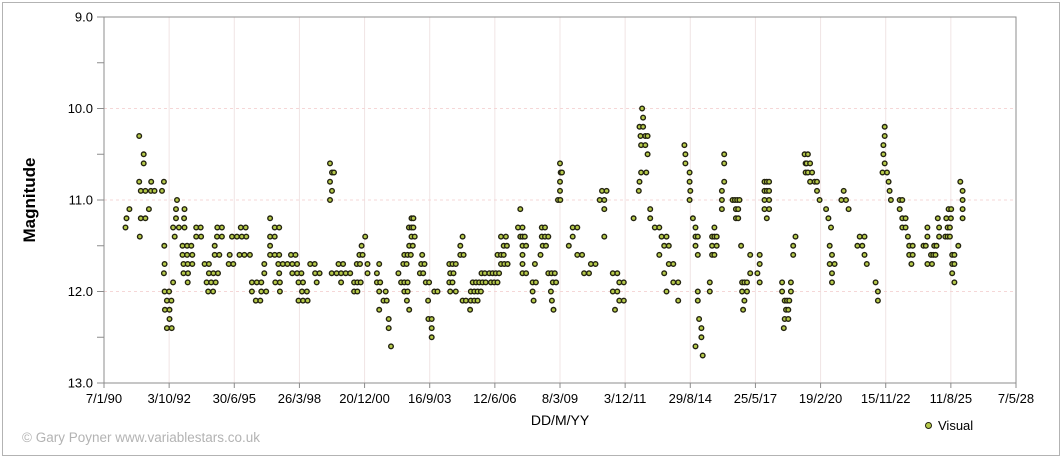 Image resolution: width=1062 pixels, height=458 pixels. I want to click on legend-label: Visual, so click(956, 425).